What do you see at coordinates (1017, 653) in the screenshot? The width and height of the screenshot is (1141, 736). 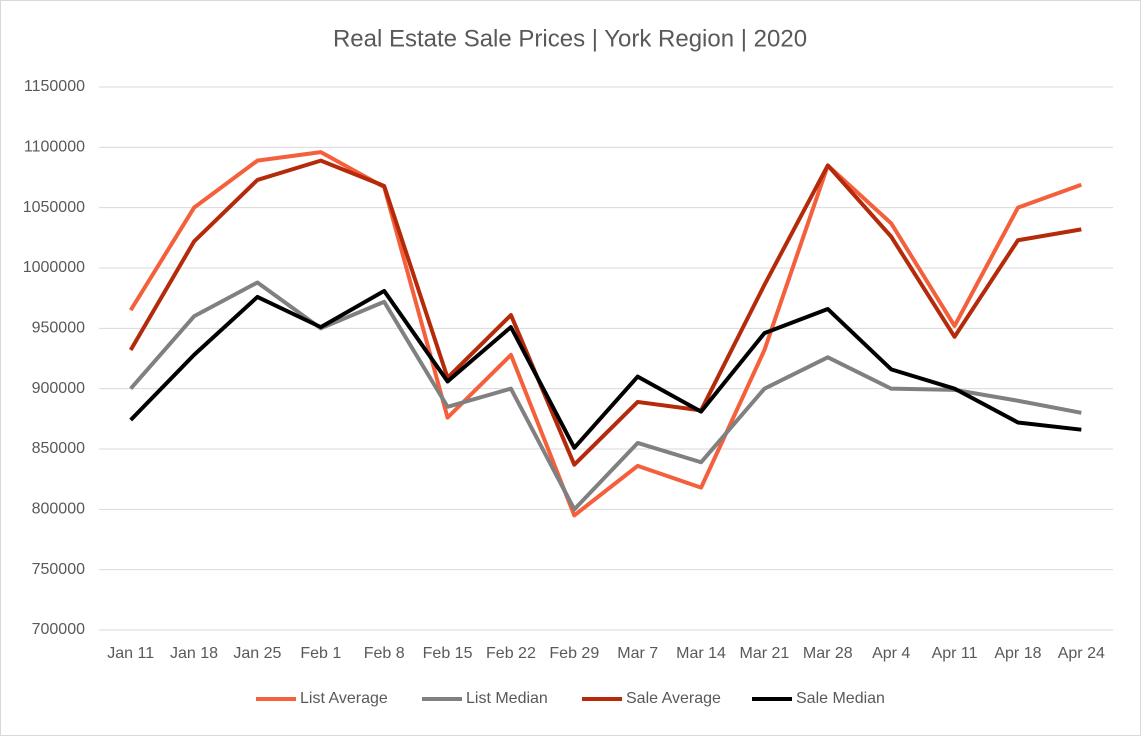 I see `x-tick-label: Apr 18` at bounding box center [1017, 653].